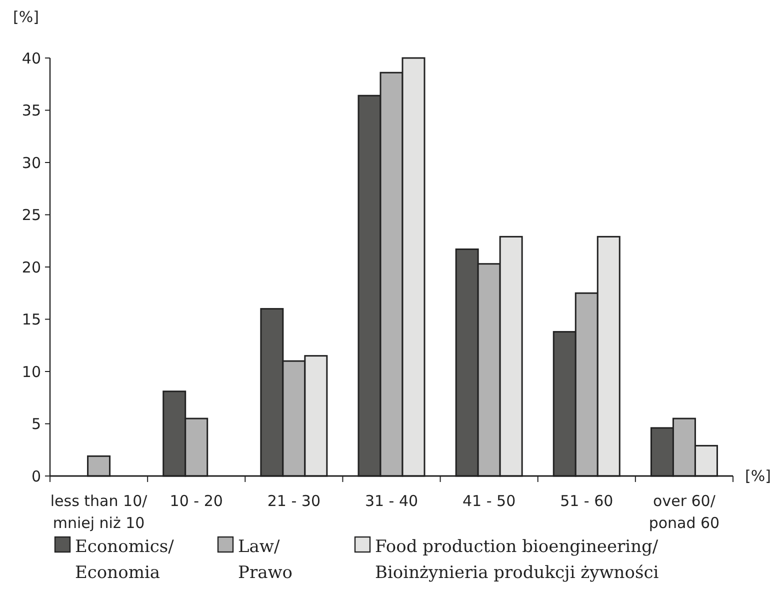 Image resolution: width=774 pixels, height=608 pixels. Describe the element at coordinates (587, 501) in the screenshot. I see `x-tick-label: 51 - 60` at that location.